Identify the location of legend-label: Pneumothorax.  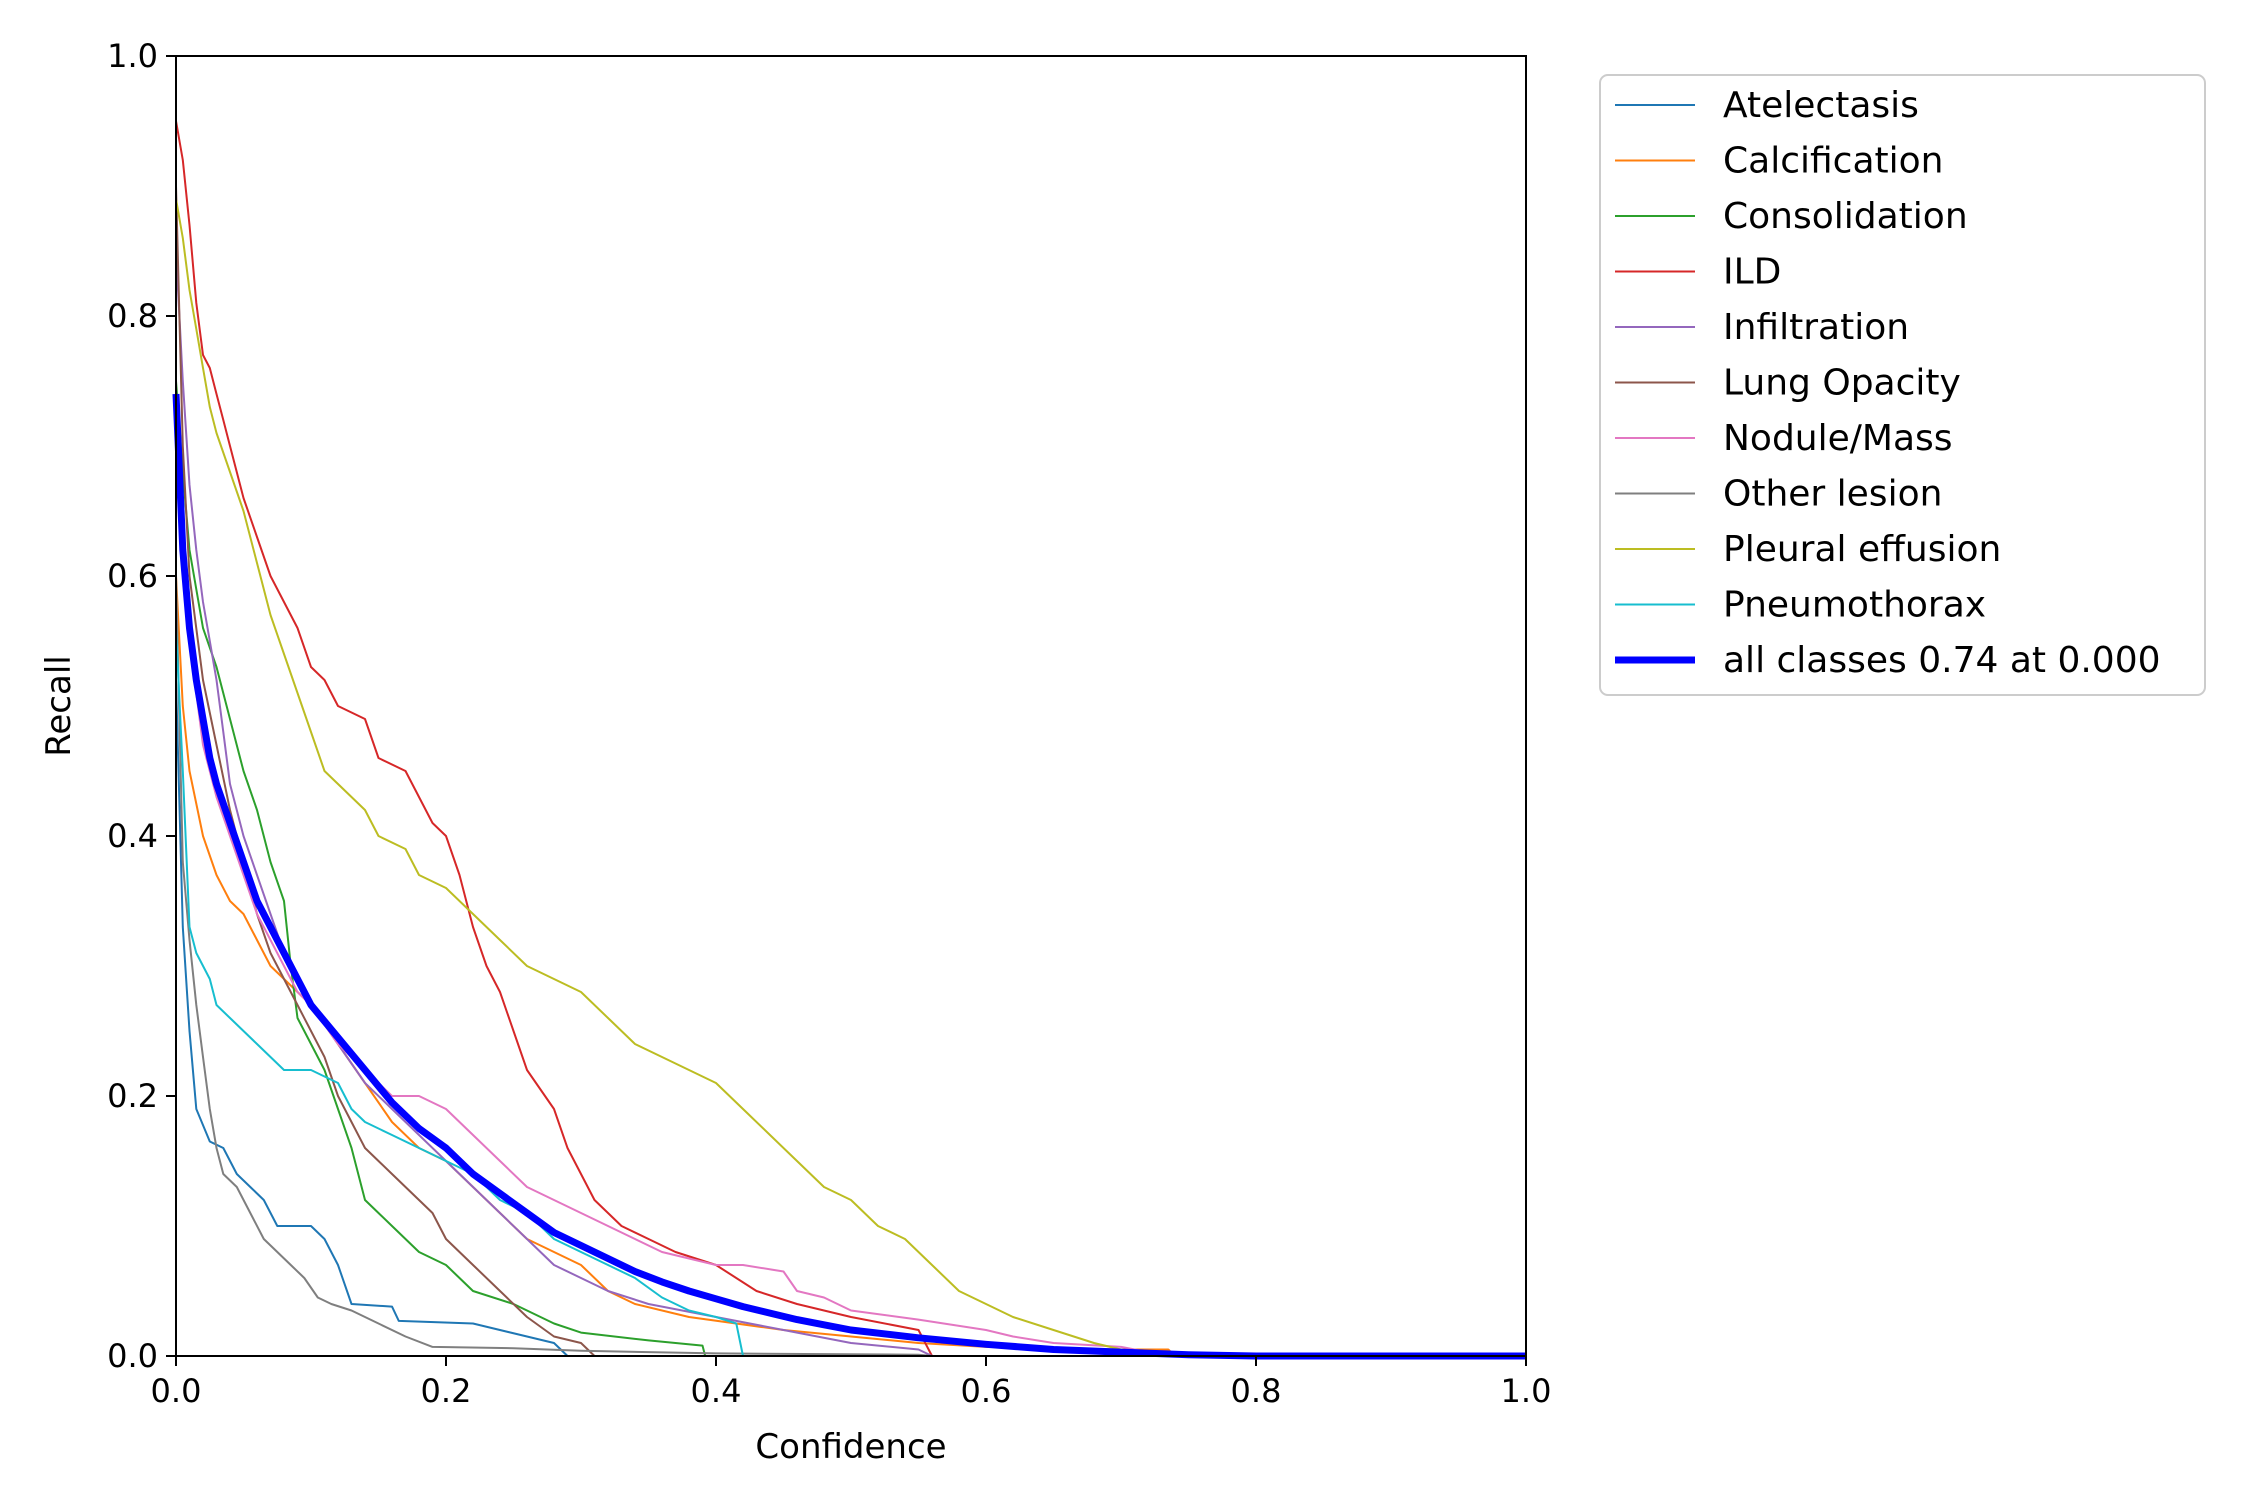
(1854, 605).